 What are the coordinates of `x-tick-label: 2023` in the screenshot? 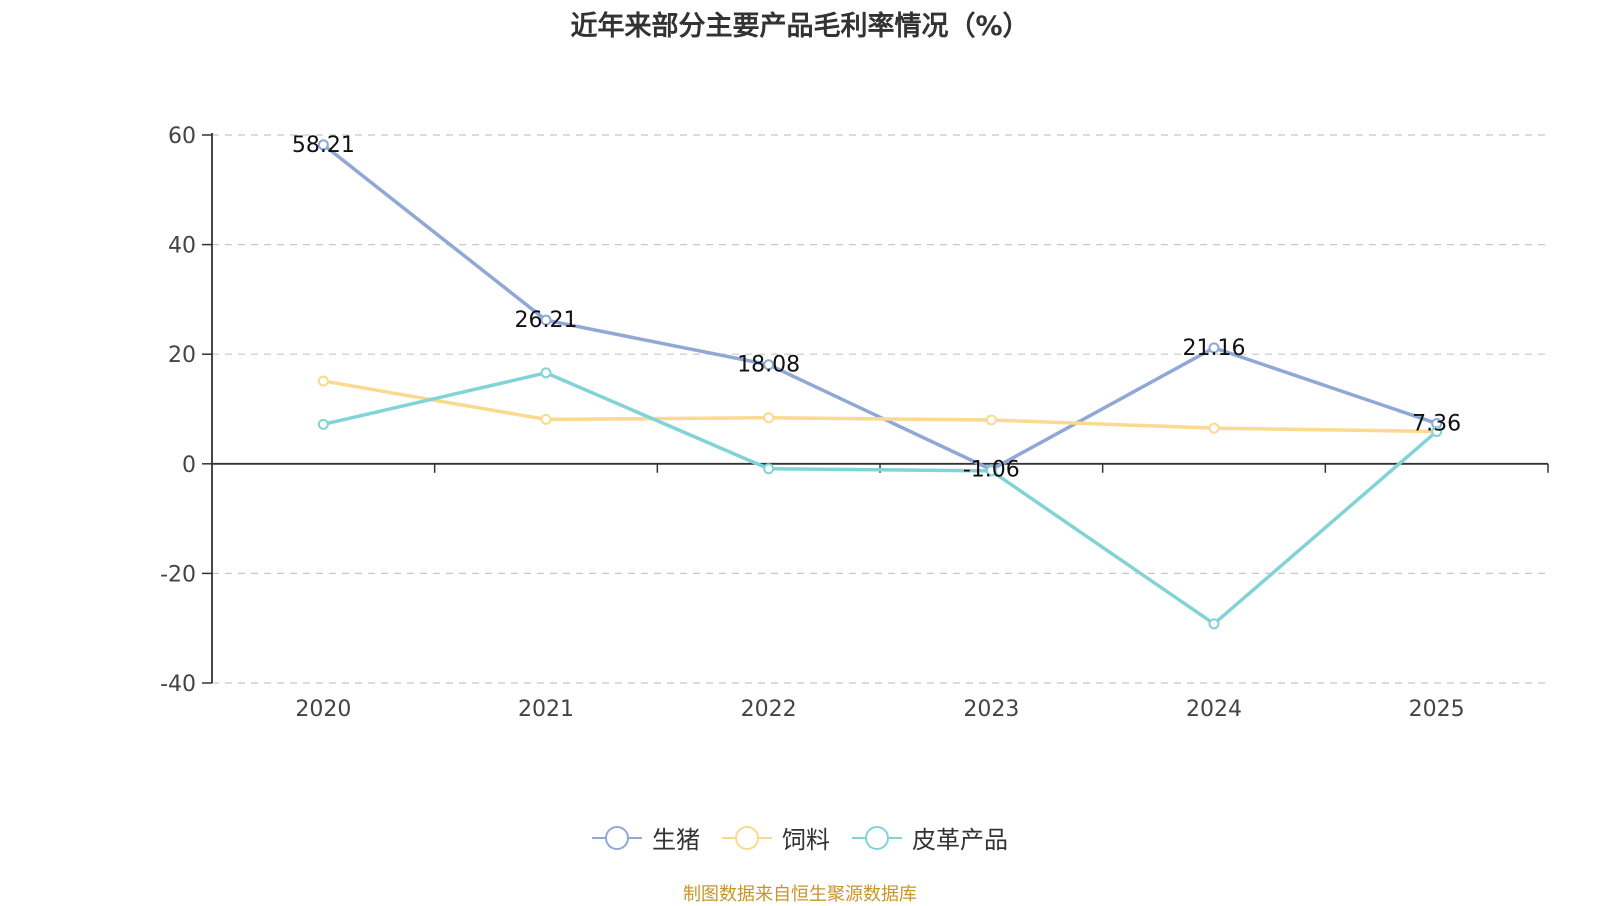 It's located at (991, 709).